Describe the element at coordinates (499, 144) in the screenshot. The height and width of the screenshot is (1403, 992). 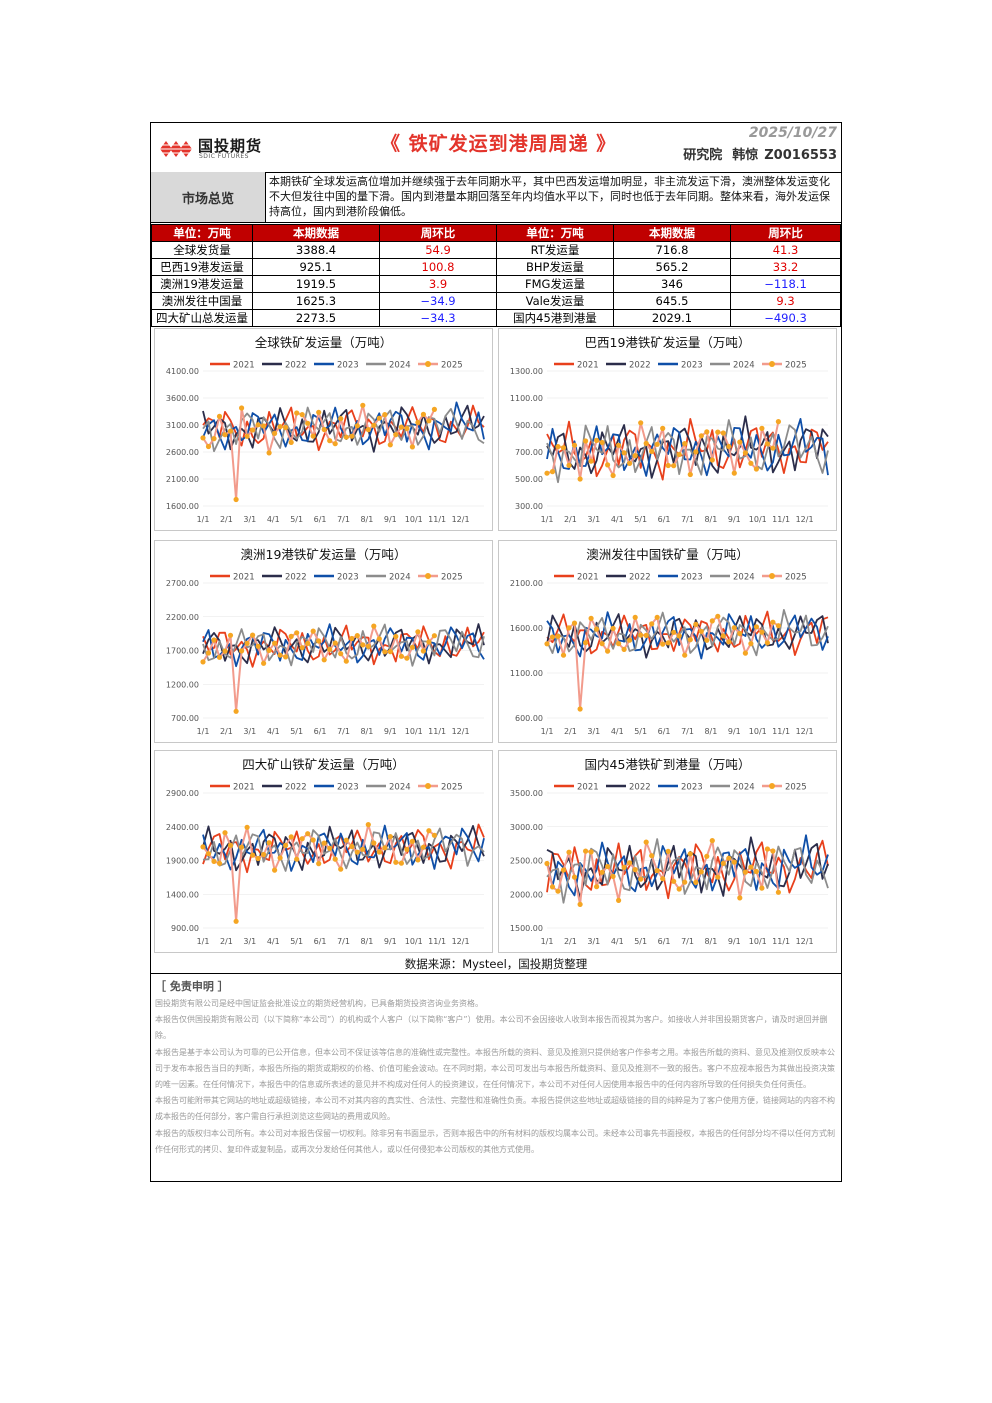
I see `report-title: 《 铁矿发运到港周周递 》` at that location.